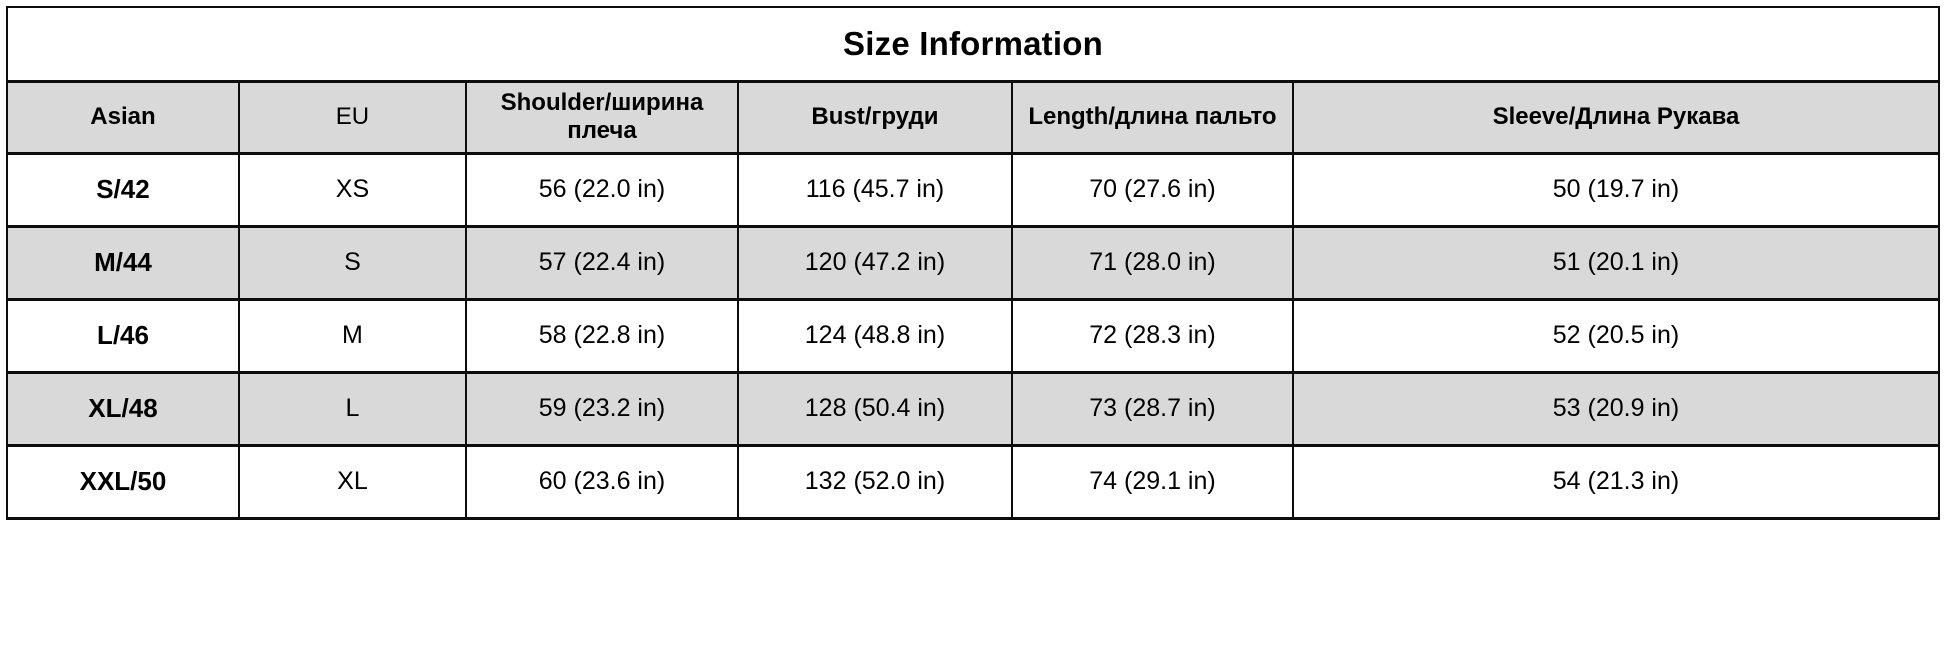 The width and height of the screenshot is (1946, 661). What do you see at coordinates (352, 482) in the screenshot?
I see `cell-eu: XL` at bounding box center [352, 482].